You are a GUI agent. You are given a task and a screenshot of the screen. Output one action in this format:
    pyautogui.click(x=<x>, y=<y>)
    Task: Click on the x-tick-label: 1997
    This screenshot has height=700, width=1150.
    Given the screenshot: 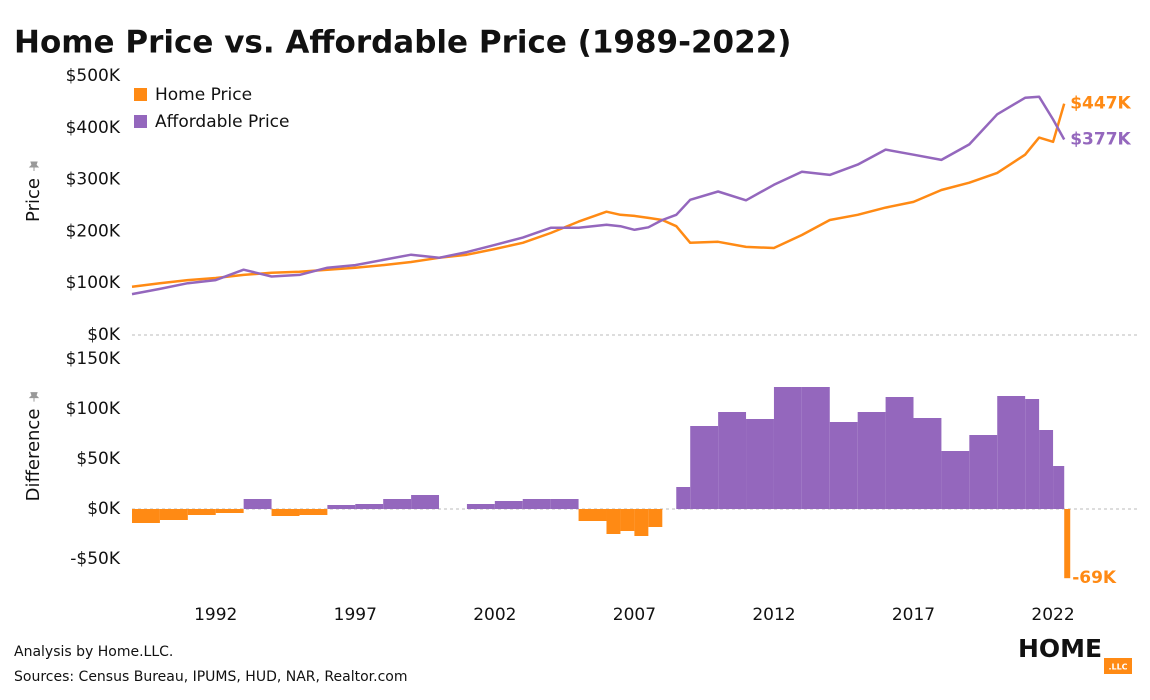 What is the action you would take?
    pyautogui.click(x=355, y=615)
    